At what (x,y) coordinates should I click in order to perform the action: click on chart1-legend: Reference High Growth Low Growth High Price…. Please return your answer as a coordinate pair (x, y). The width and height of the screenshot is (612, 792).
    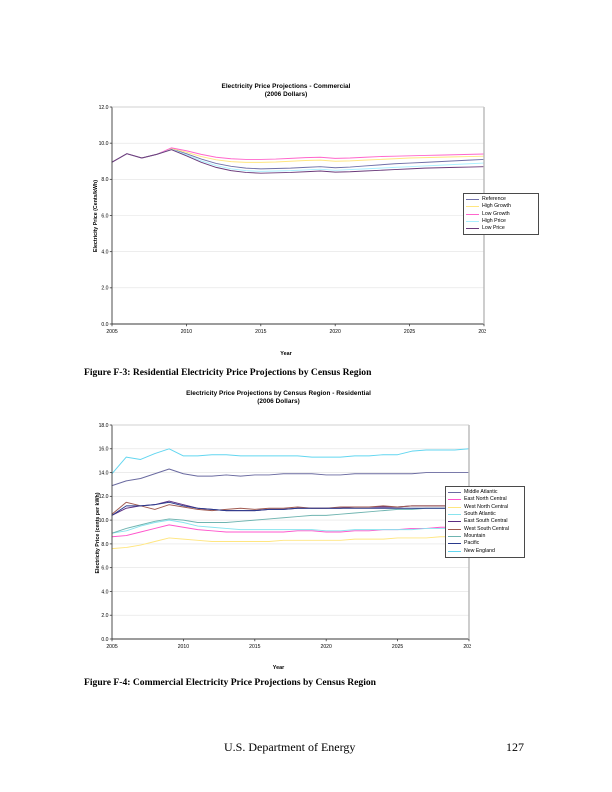
    Looking at the image, I should click on (501, 214).